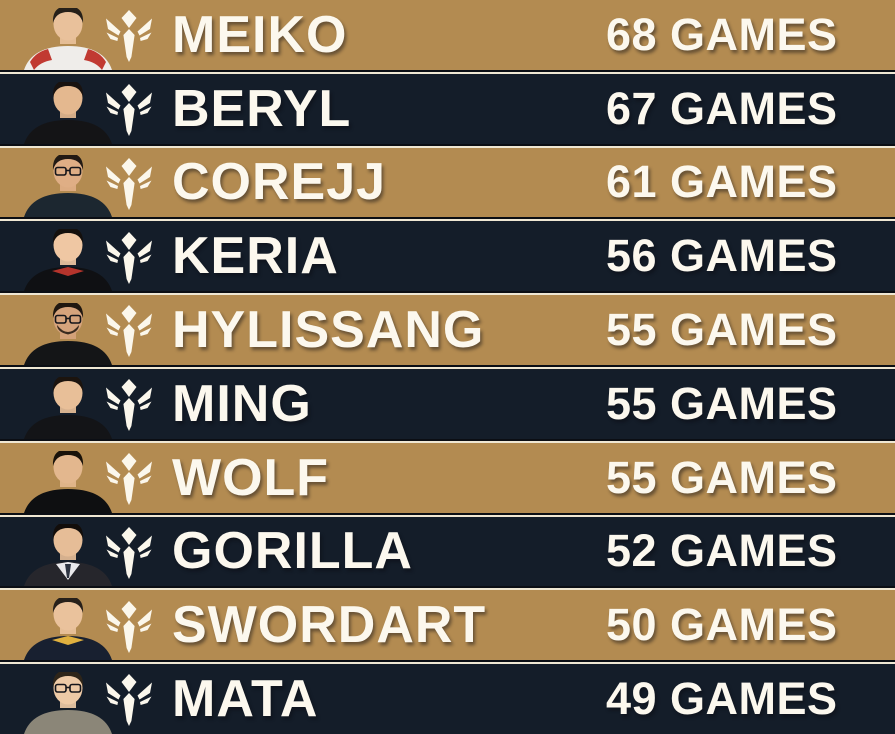  I want to click on player-row: BERYL 67 GAMES, so click(447, 108).